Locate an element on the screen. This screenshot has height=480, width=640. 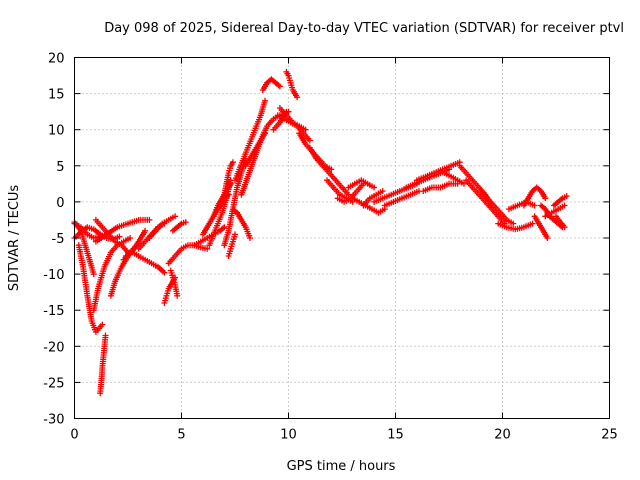
x-tick-label: 25 is located at coordinates (609, 435).